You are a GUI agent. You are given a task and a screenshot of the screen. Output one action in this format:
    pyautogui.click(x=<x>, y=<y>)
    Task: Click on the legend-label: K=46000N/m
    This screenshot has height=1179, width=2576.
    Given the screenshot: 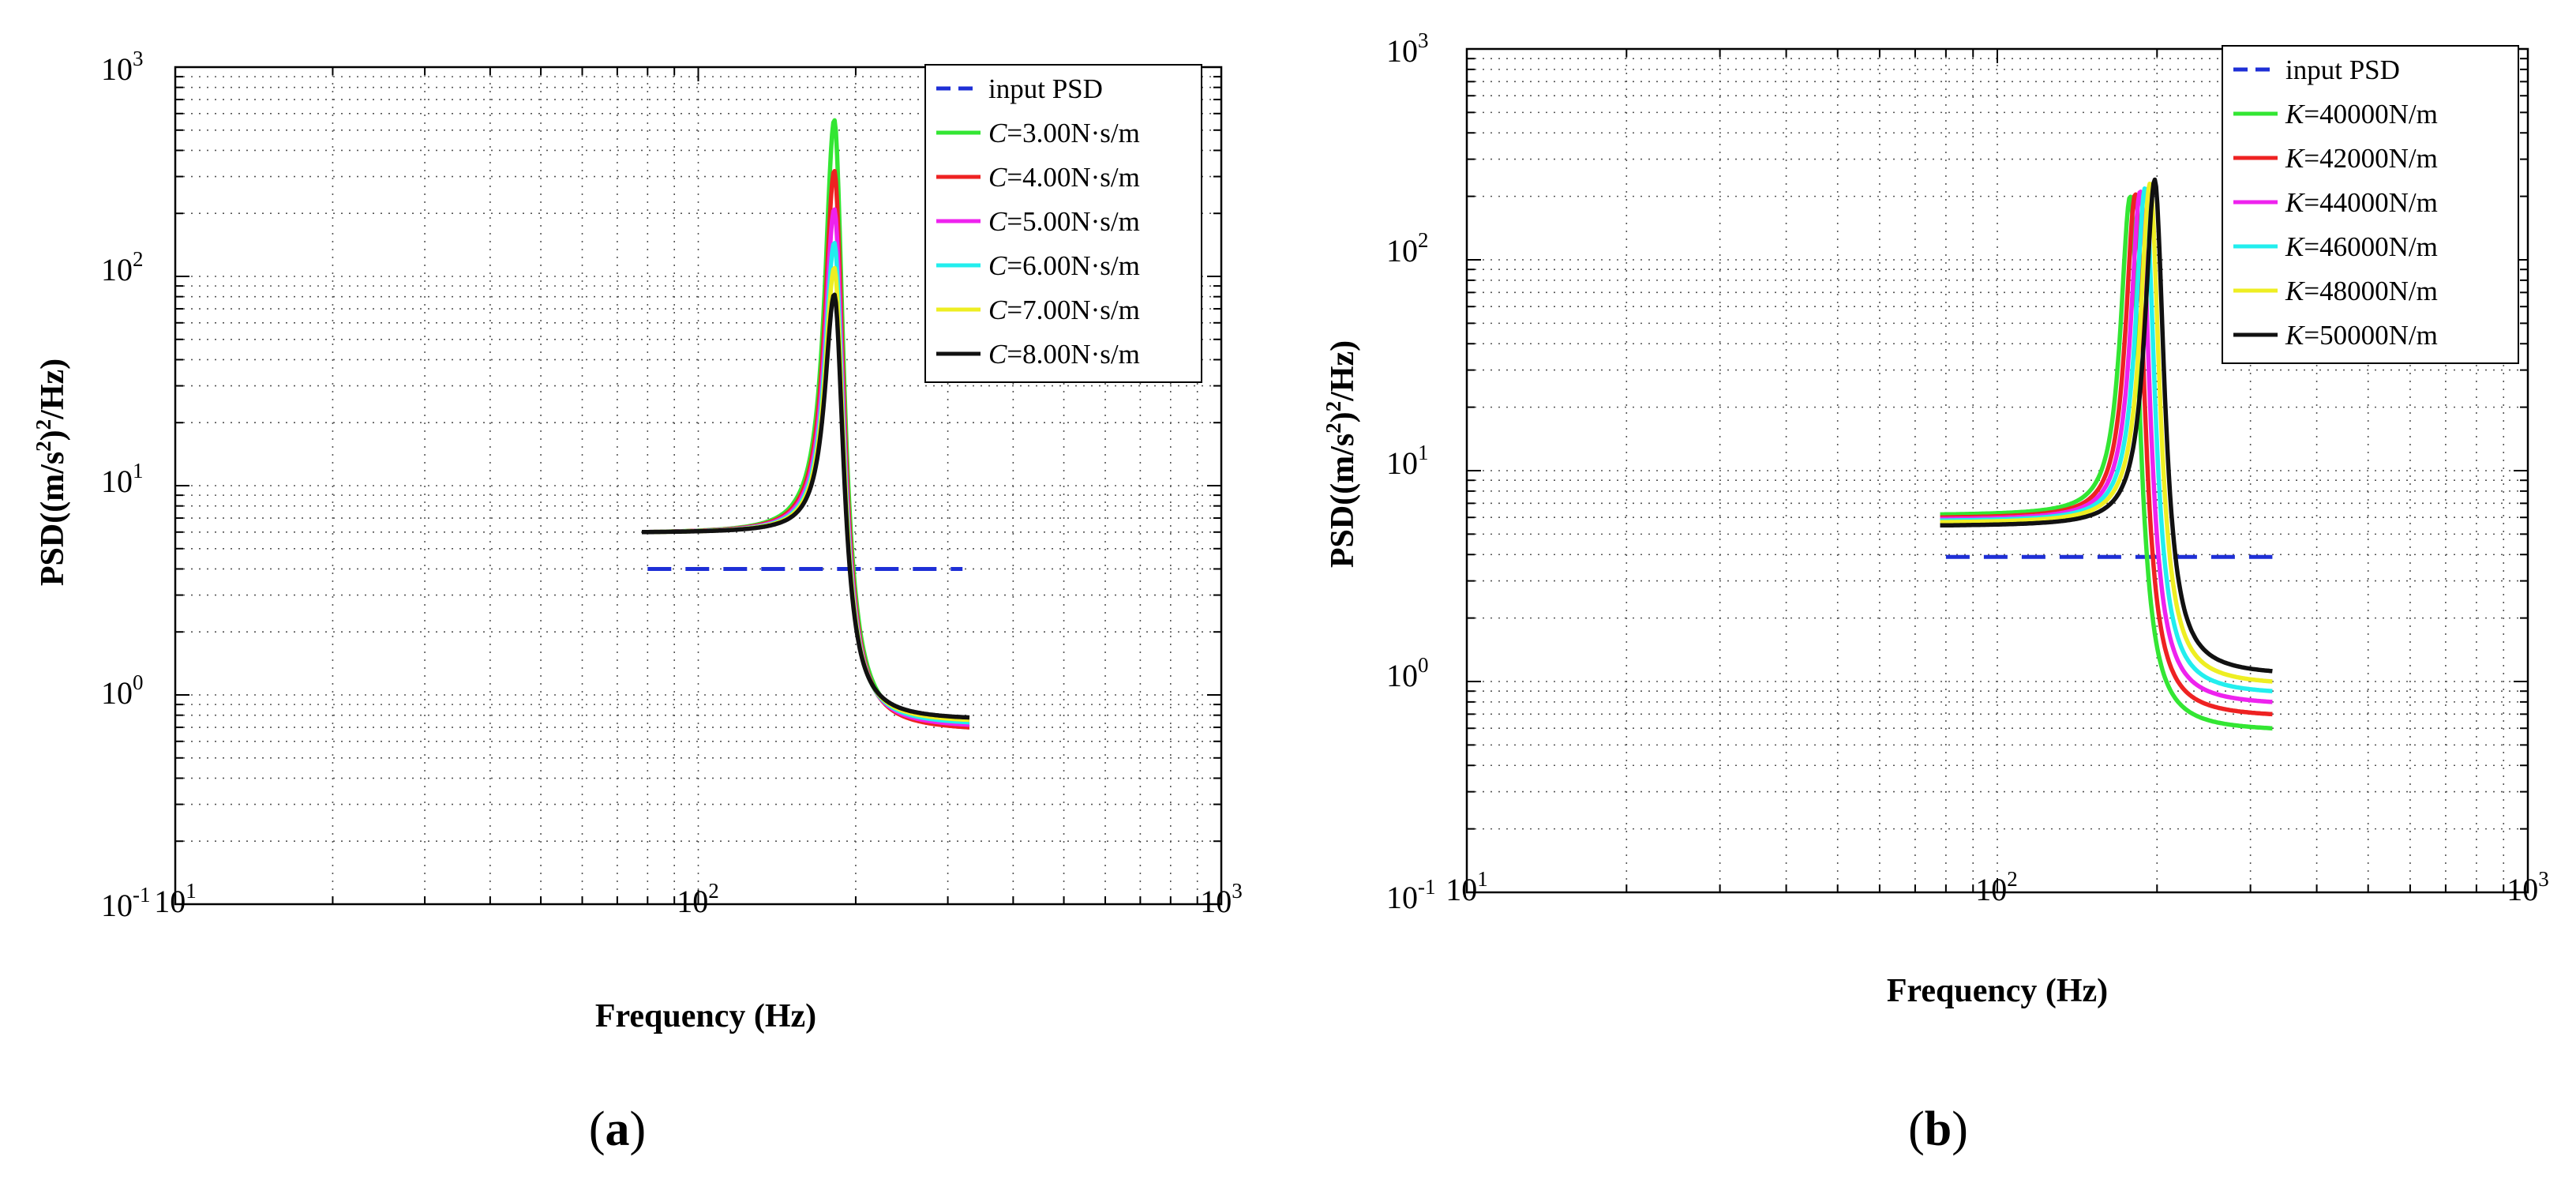 What is the action you would take?
    pyautogui.click(x=2361, y=246)
    